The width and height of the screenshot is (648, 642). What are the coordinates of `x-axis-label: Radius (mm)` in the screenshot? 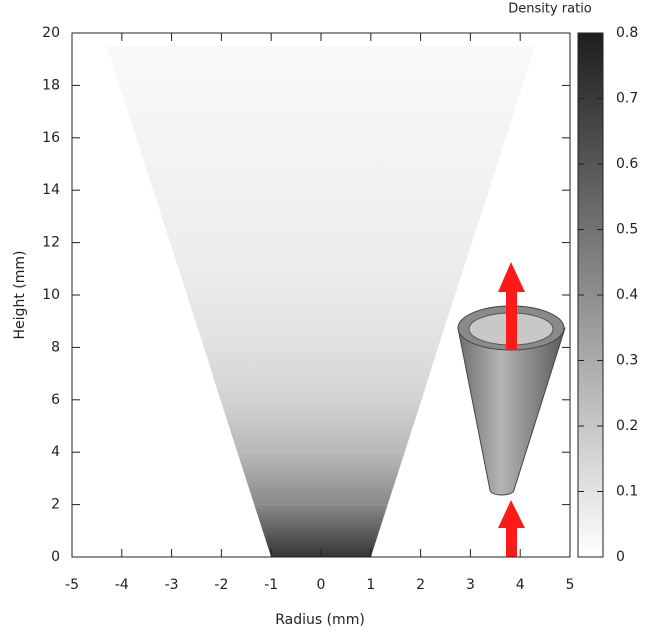 It's located at (320, 620).